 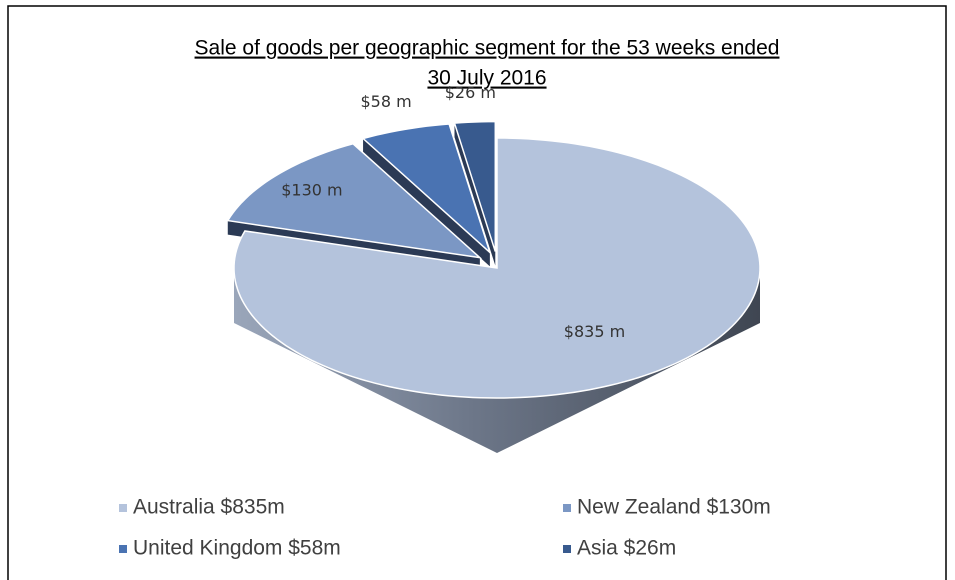 I want to click on data-label: $58 m, so click(x=385, y=101).